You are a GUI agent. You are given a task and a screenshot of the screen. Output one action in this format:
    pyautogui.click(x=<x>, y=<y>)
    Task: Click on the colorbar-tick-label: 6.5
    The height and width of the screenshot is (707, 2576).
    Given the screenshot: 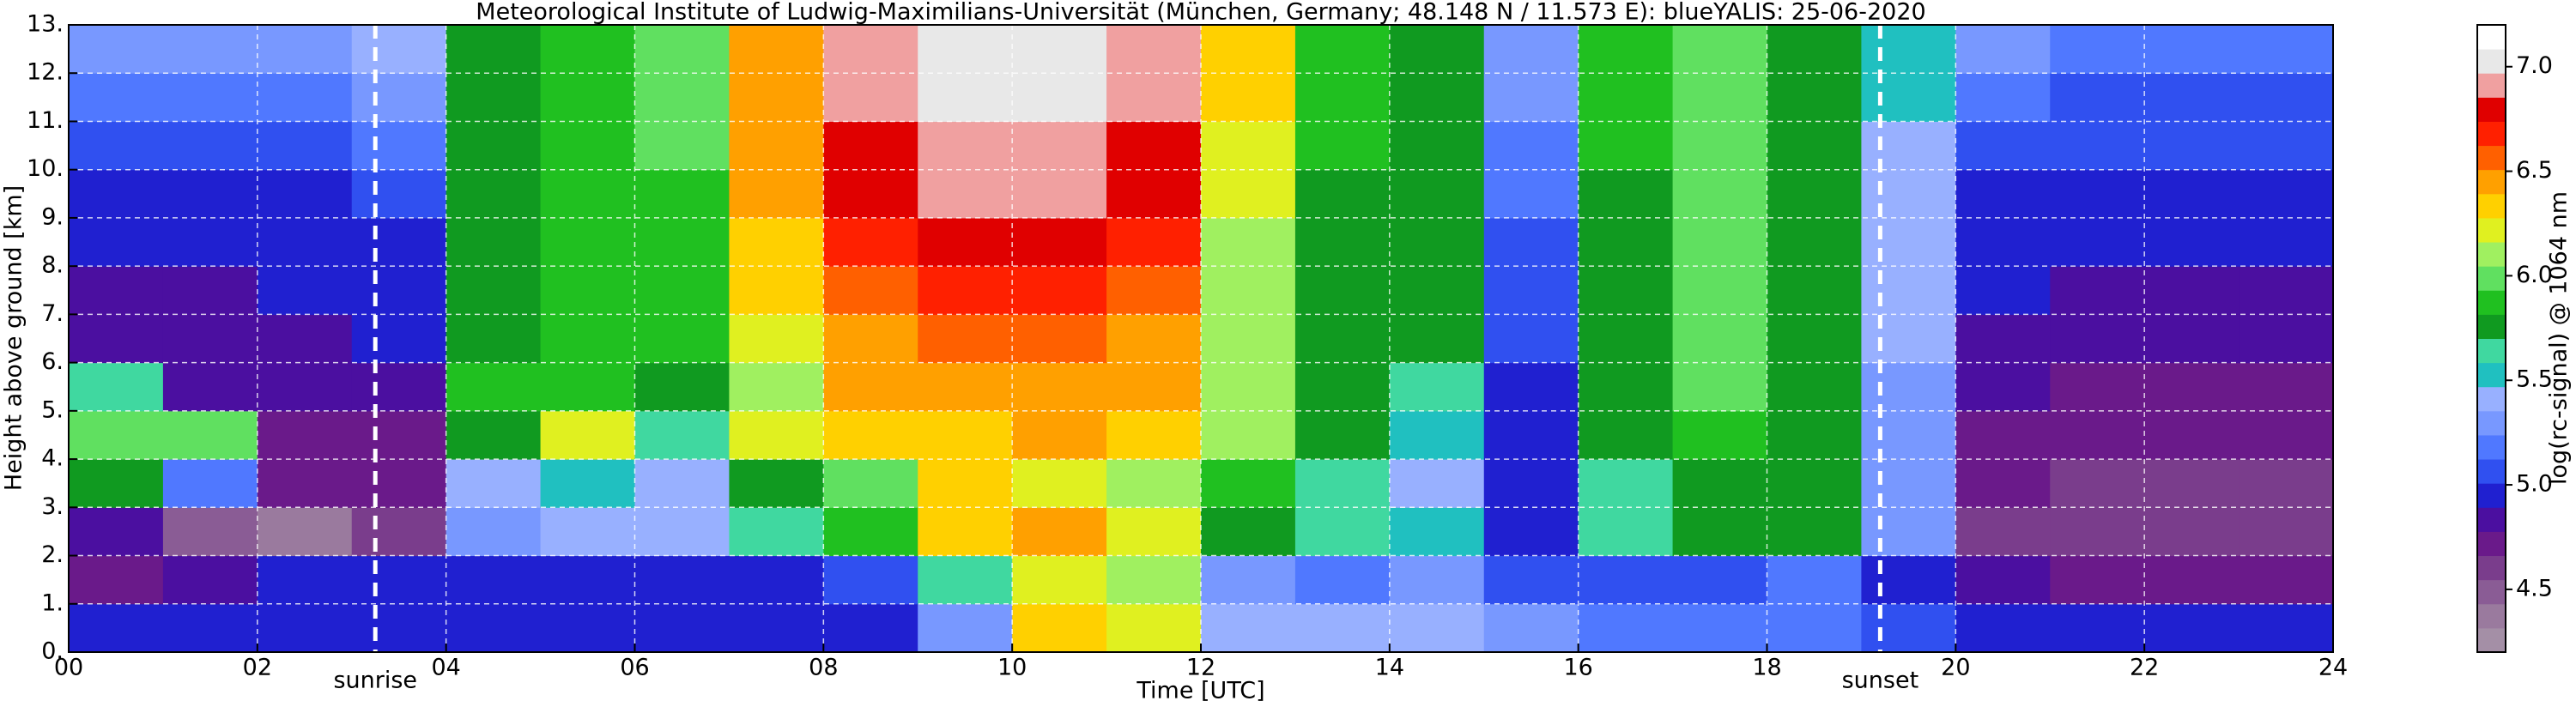 What is the action you would take?
    pyautogui.click(x=2534, y=171)
    